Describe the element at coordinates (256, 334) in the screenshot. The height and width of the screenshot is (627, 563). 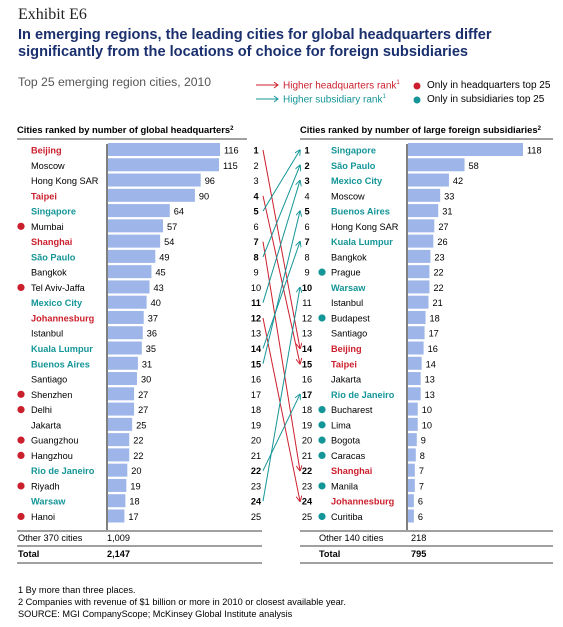
I see `rank-label: 13` at that location.